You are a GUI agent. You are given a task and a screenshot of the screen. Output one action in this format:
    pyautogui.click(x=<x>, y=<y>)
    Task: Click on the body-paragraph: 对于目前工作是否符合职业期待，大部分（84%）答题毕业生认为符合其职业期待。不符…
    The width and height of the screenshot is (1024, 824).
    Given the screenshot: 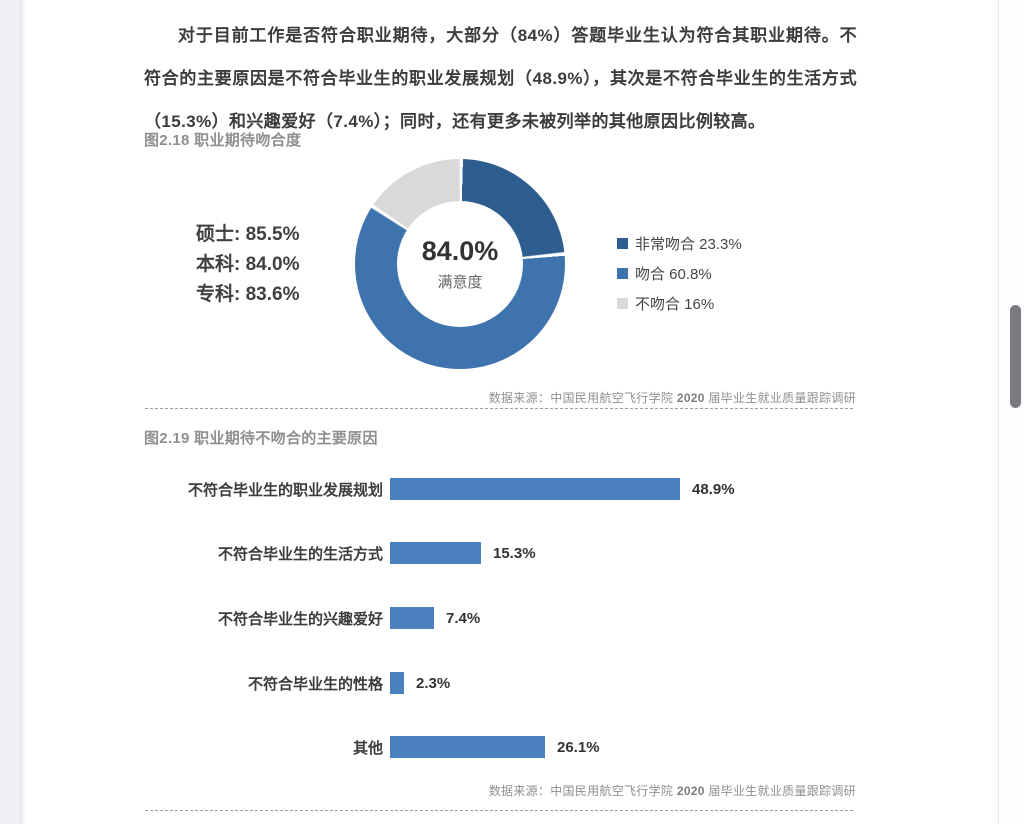 What is the action you would take?
    pyautogui.click(x=500, y=78)
    